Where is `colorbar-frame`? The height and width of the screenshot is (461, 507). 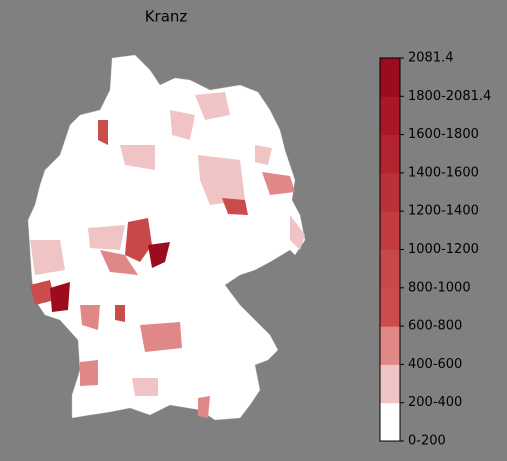
colorbar-frame is located at coordinates (390, 249).